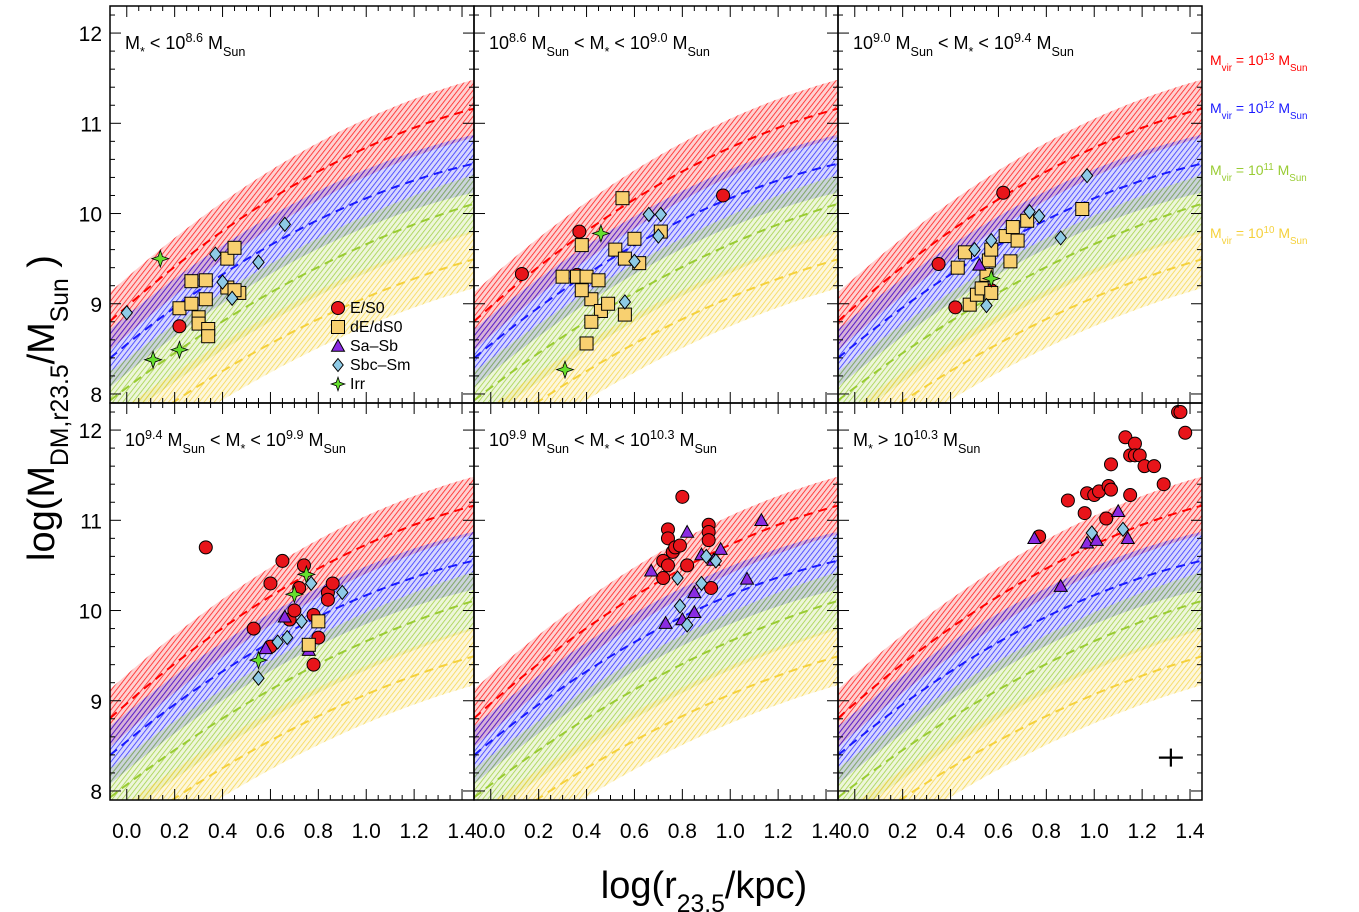 The height and width of the screenshot is (912, 1359). Describe the element at coordinates (1170, 757) in the screenshot. I see `error-bar` at that location.